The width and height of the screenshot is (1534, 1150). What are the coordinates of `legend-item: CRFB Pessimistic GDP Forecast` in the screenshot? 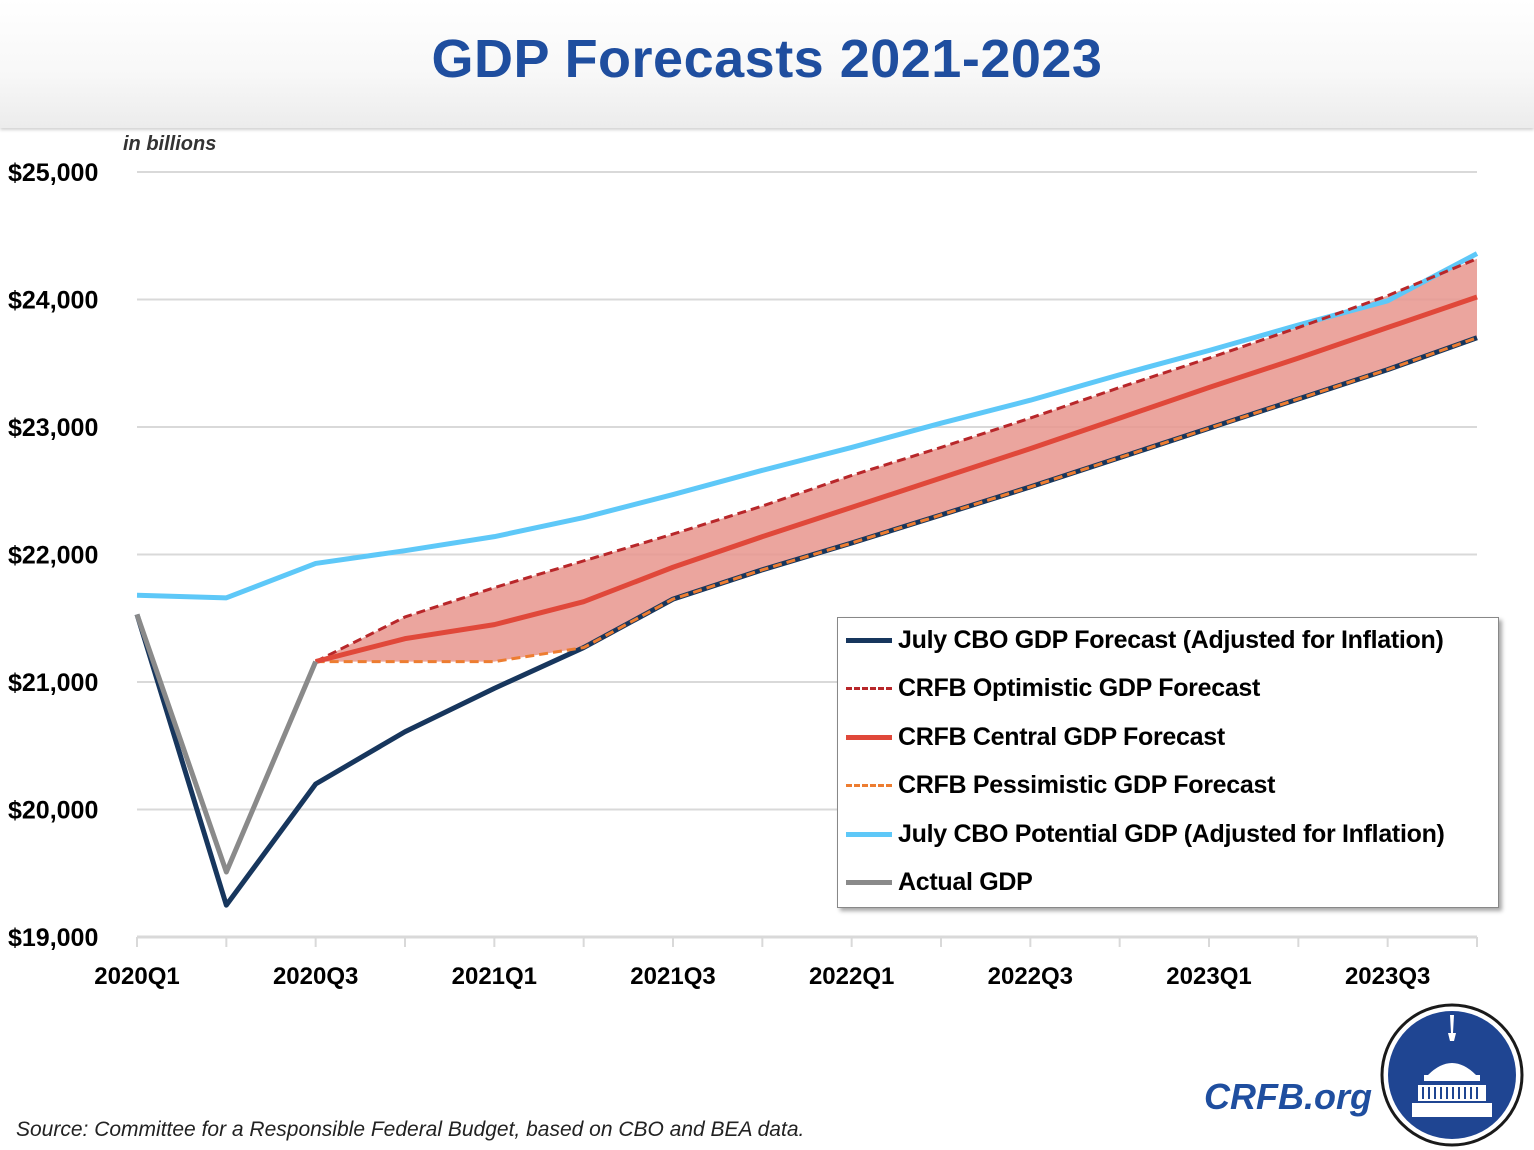 It's located at (1060, 786).